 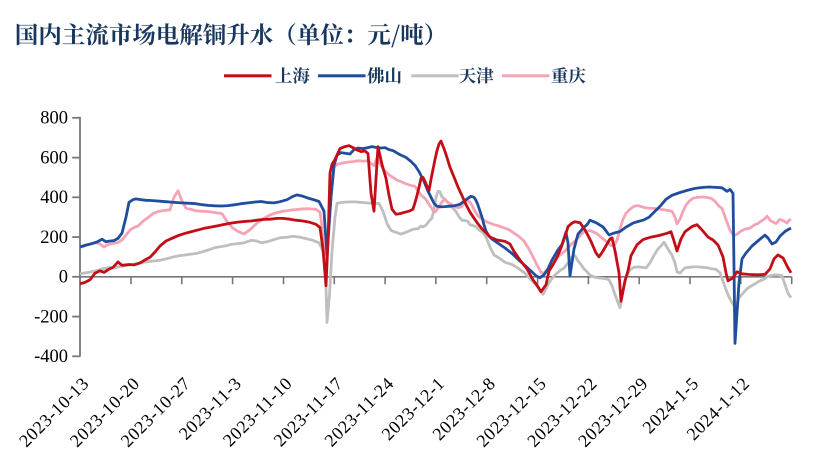 I want to click on svg-text: -400, so click(x=51, y=357).